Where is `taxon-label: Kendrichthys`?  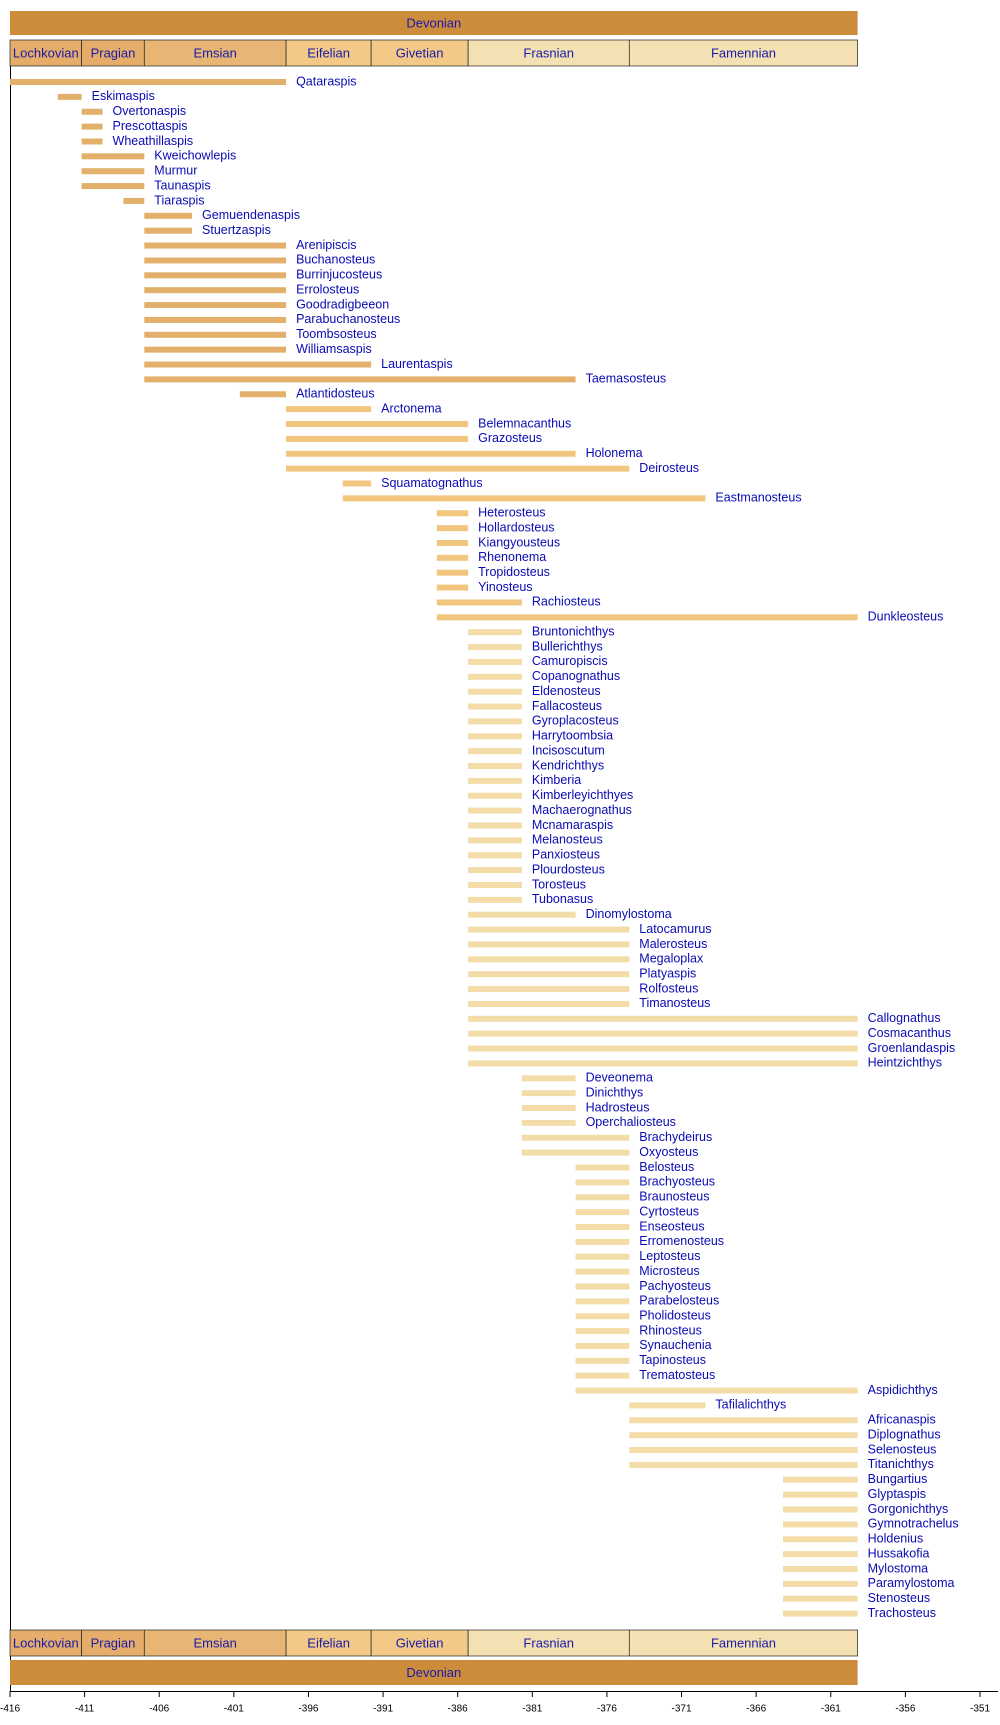 taxon-label: Kendrichthys is located at coordinates (568, 765).